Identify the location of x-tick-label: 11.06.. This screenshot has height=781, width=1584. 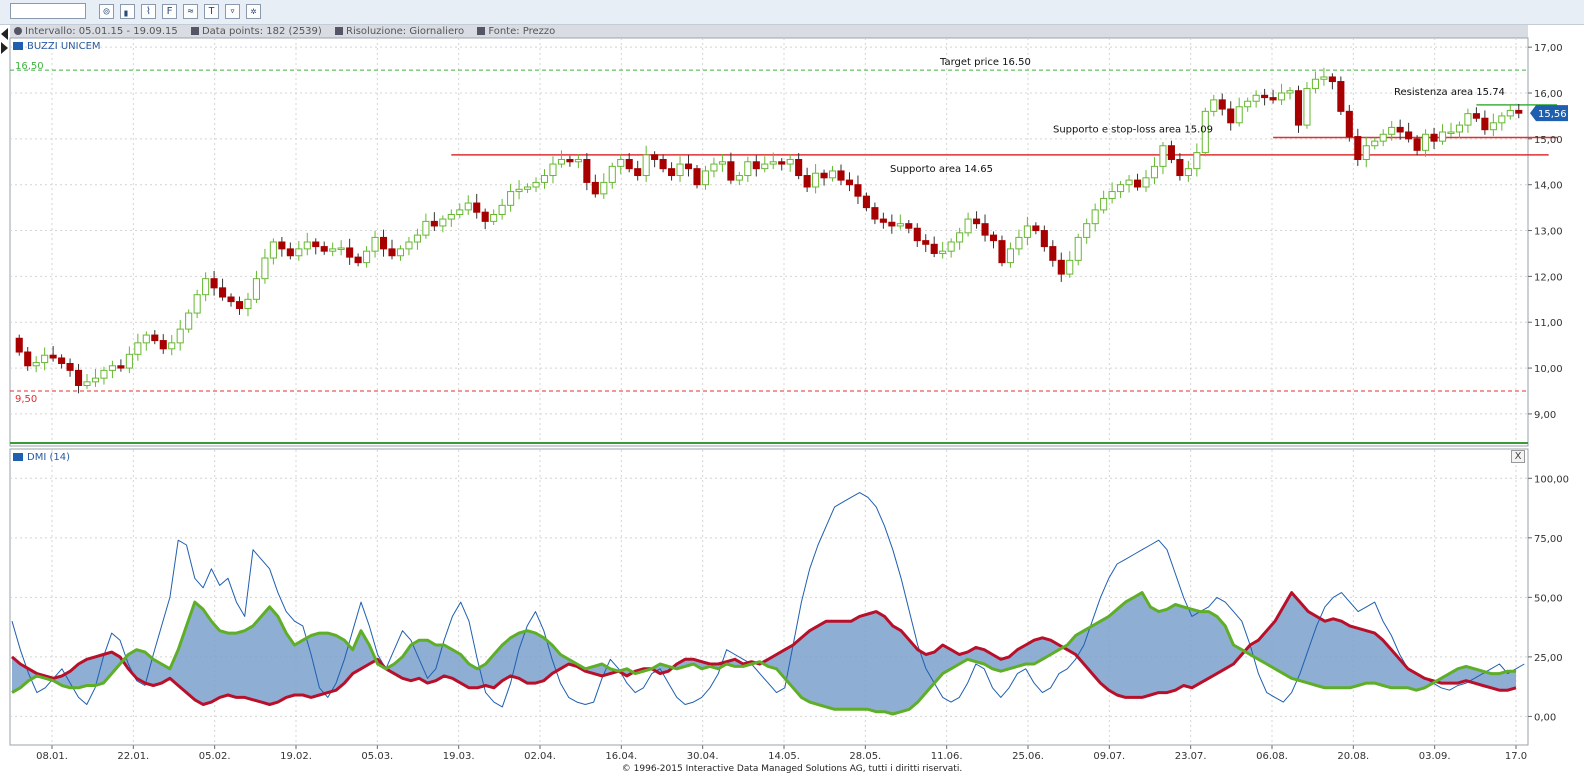
(947, 756).